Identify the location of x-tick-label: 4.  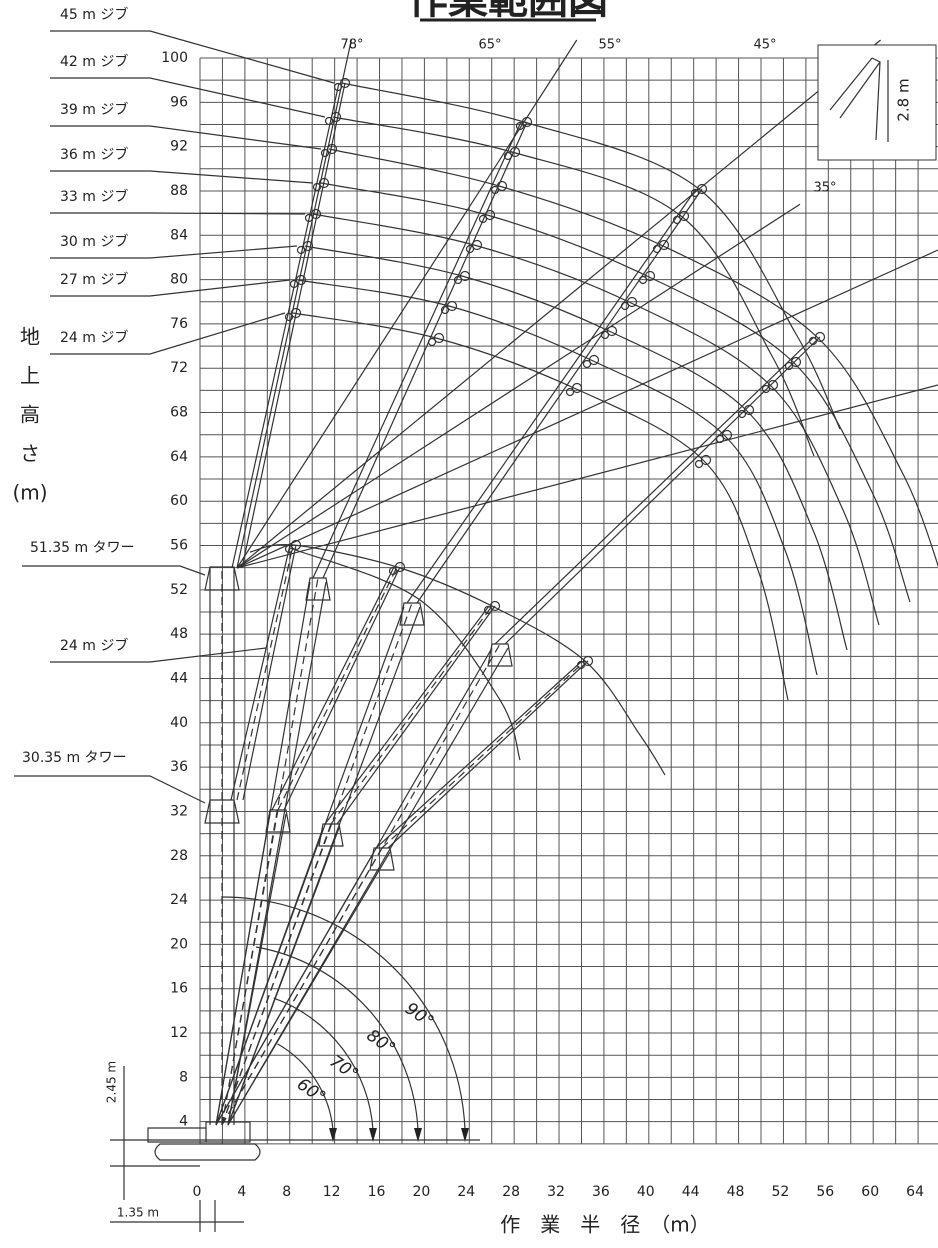
(241, 1192).